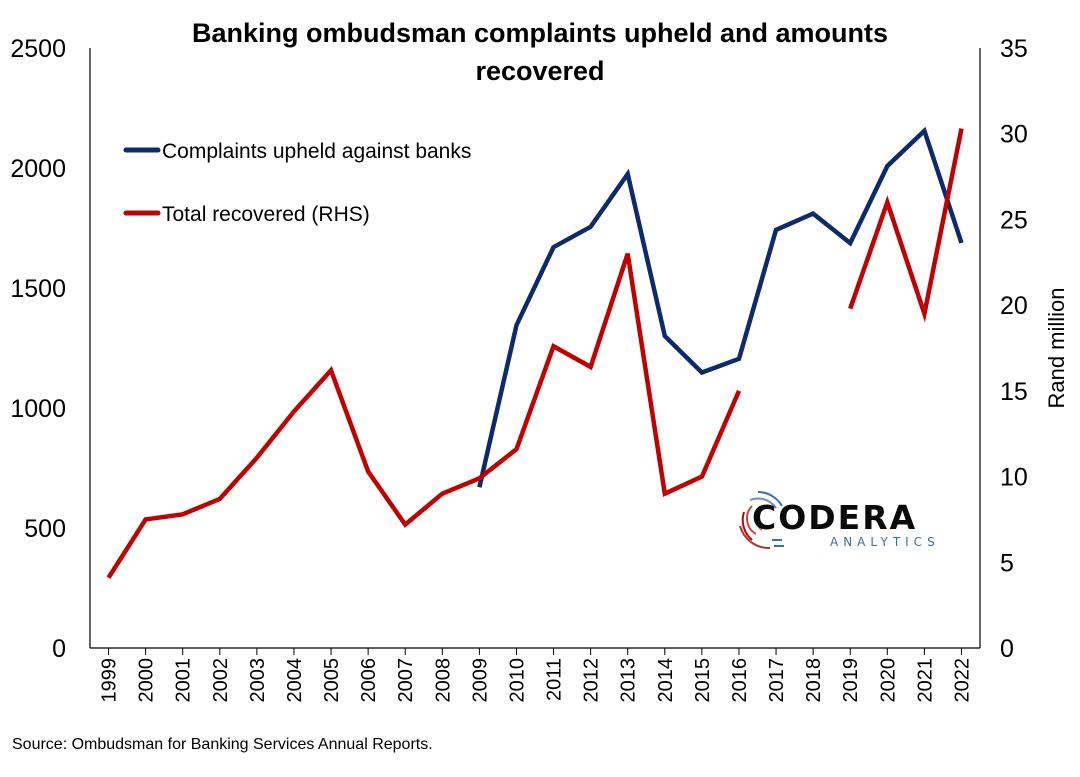  What do you see at coordinates (406, 680) in the screenshot?
I see `x-tick-label: 2007` at bounding box center [406, 680].